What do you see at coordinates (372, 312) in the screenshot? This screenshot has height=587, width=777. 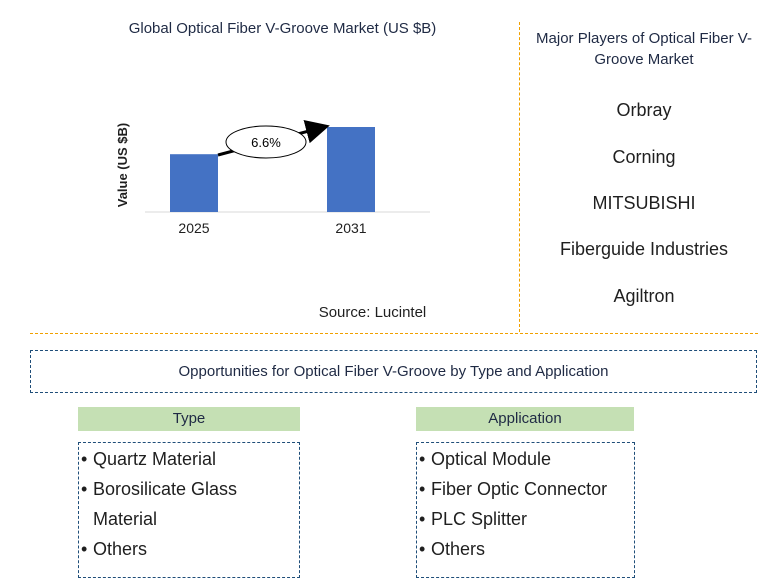 I see `source-label: Source: Lucintel` at bounding box center [372, 312].